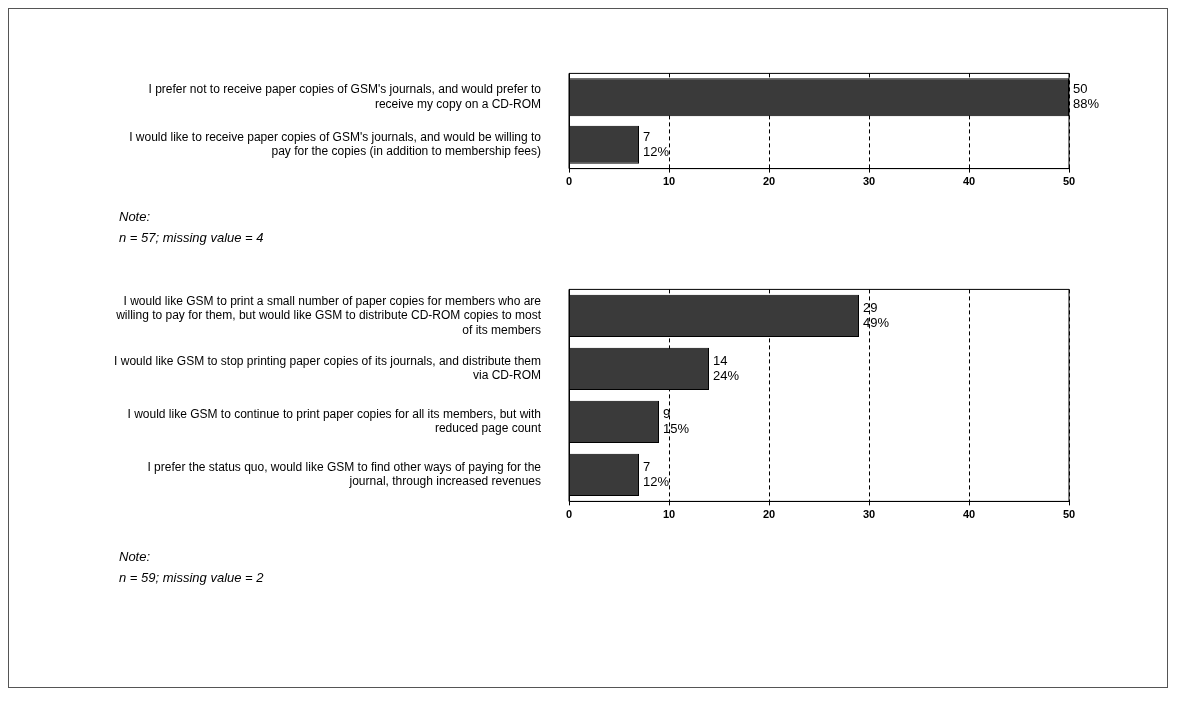 This screenshot has width=1187, height=708. Describe the element at coordinates (345, 96) in the screenshot. I see `y-tick-label: I prefer not to receive paper copies of GSM's journals, and would prefer to receive my copy on a CD-ROM` at that location.